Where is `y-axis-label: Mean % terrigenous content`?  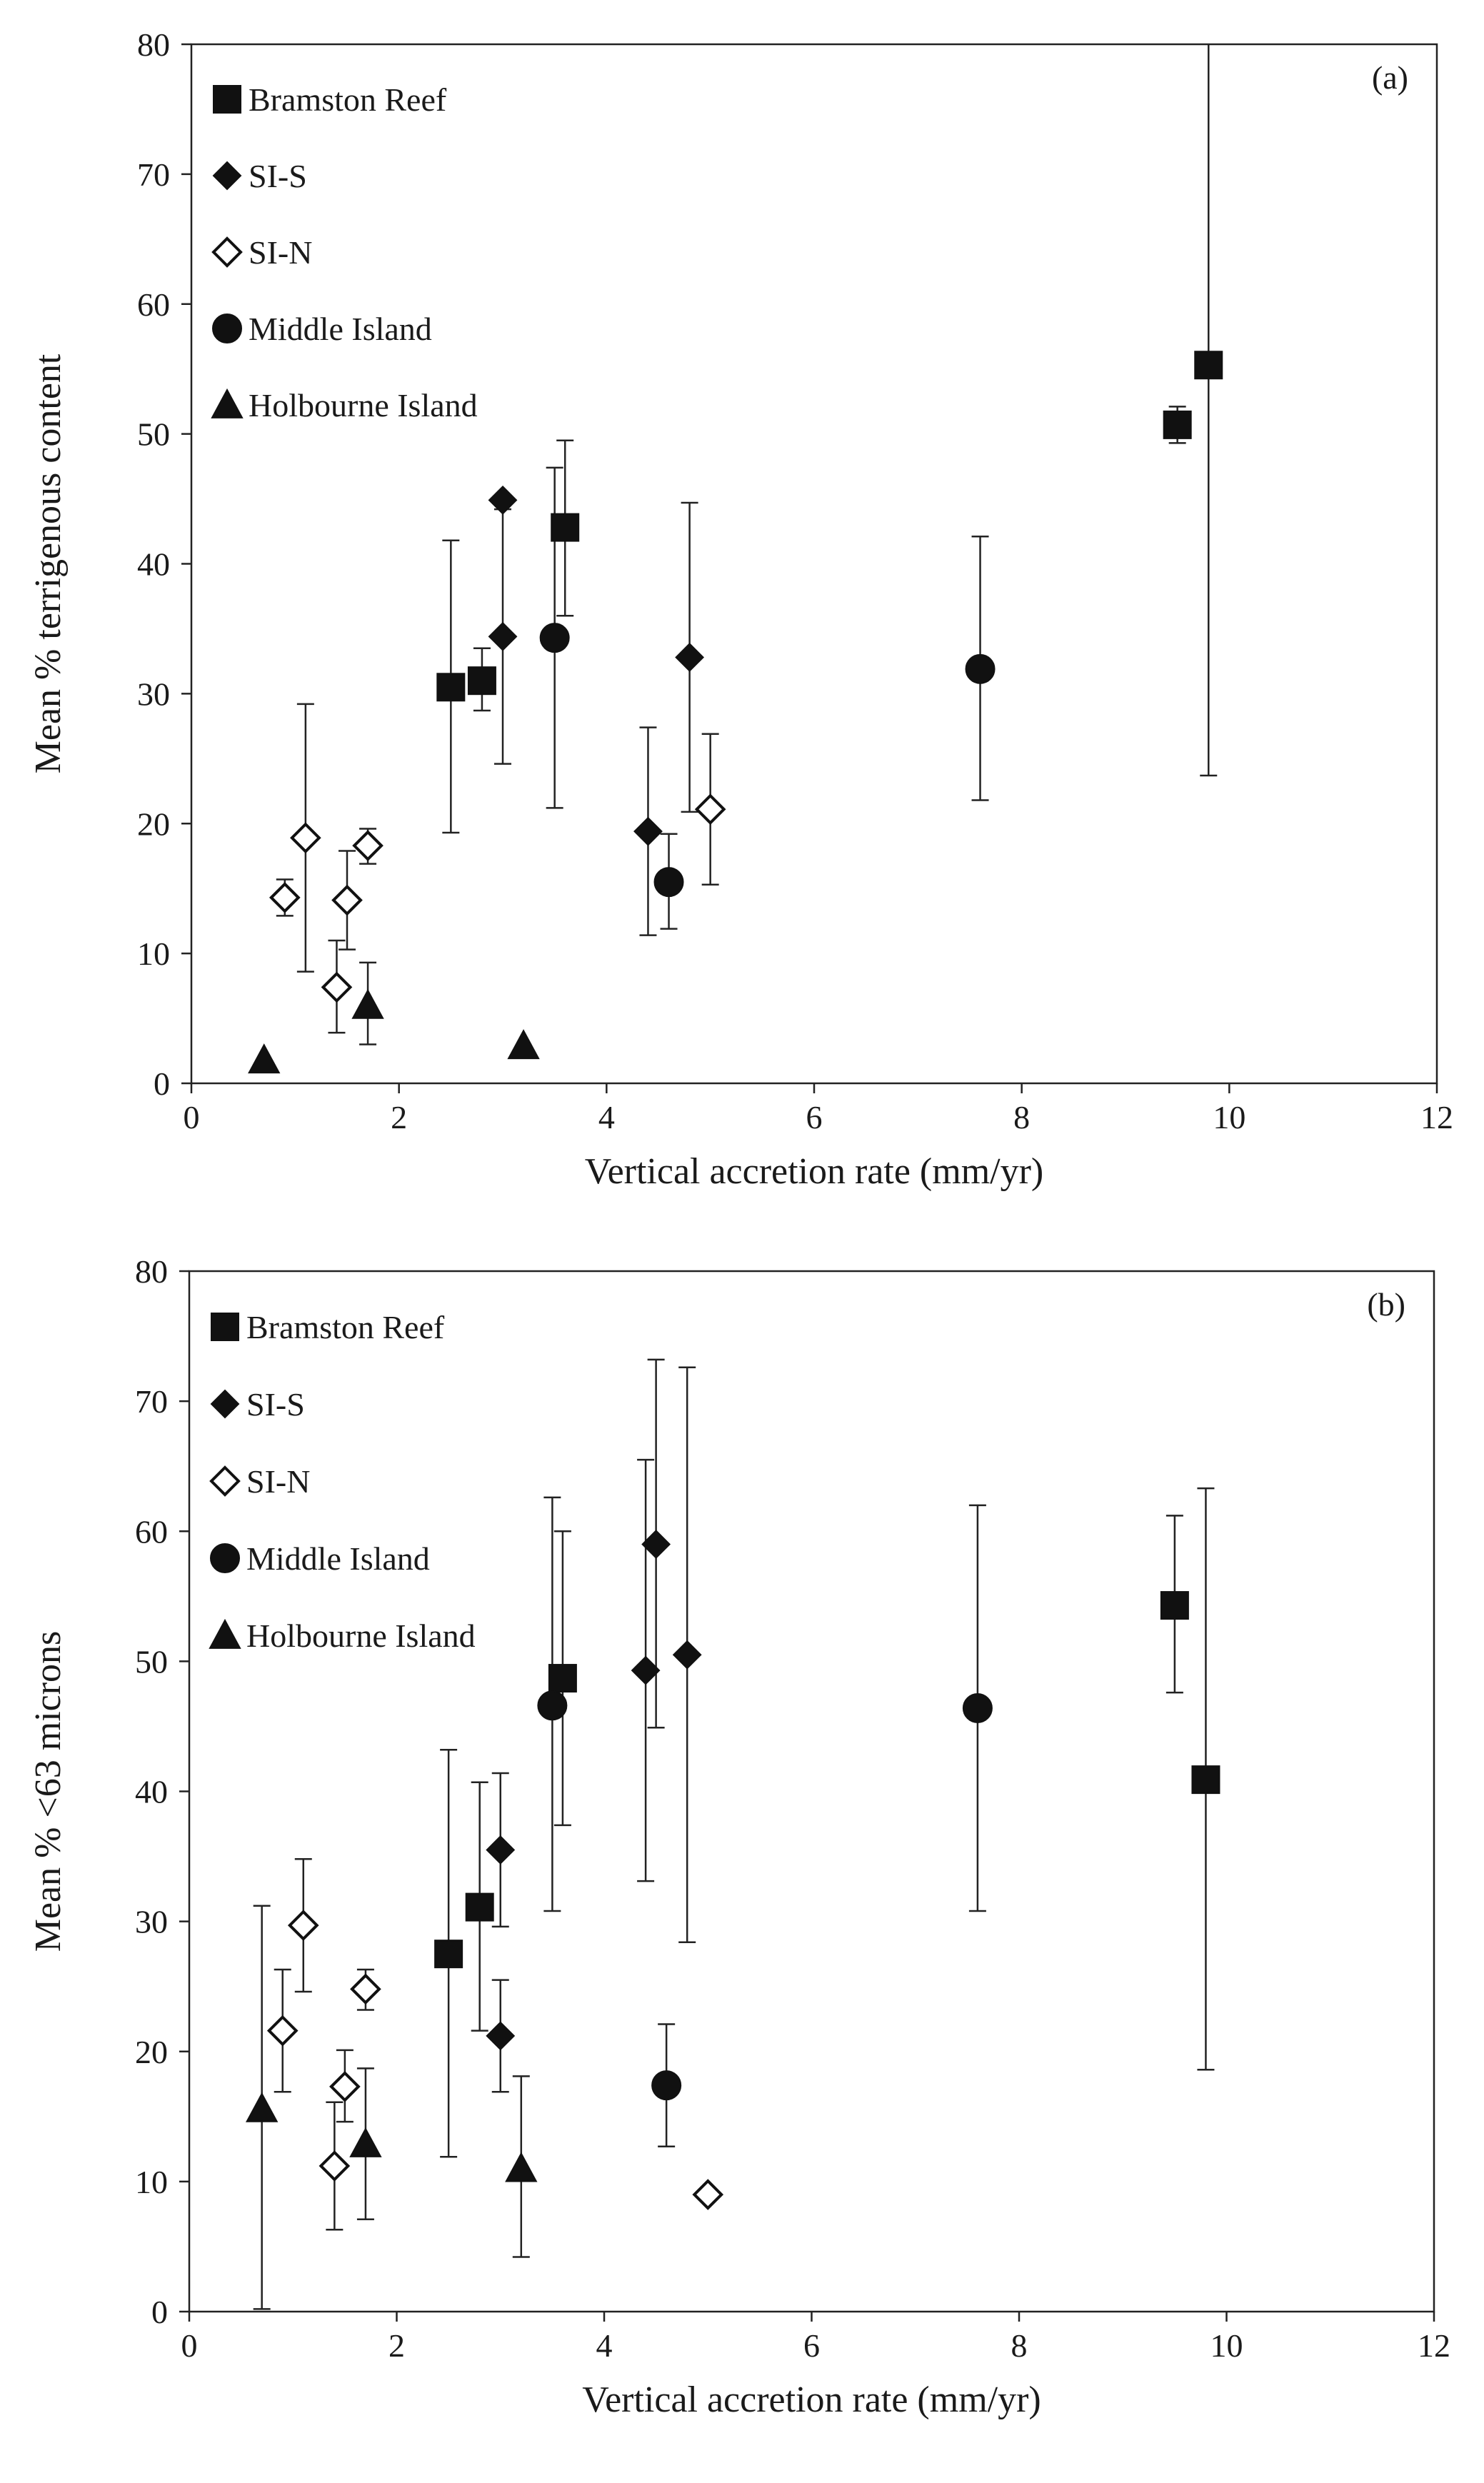 y-axis-label: Mean % terrigenous content is located at coordinates (48, 563).